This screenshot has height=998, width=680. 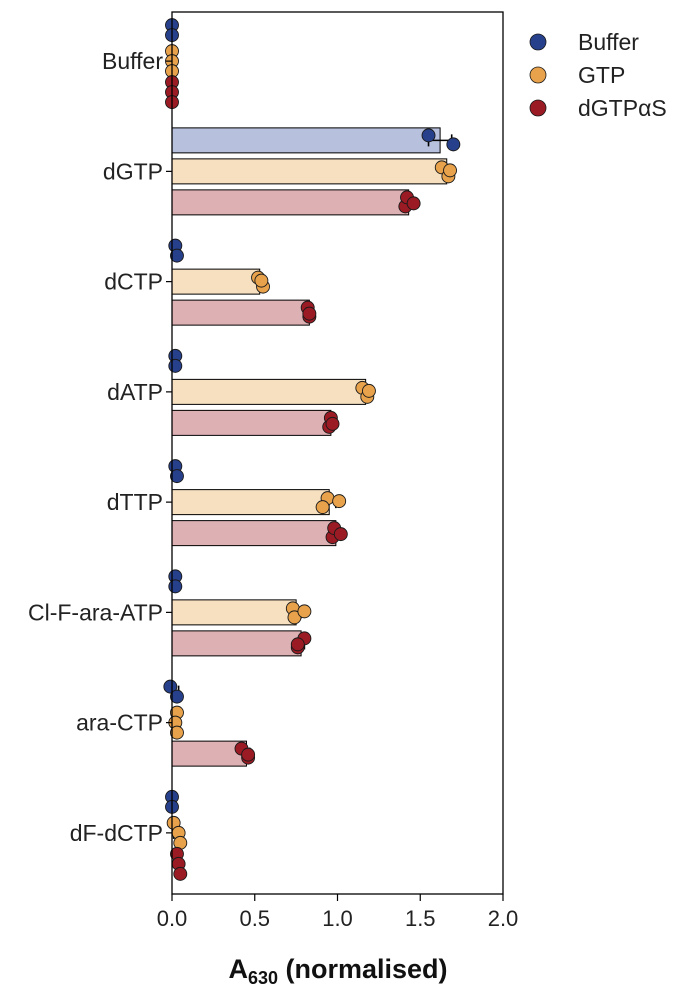 I want to click on category-label: dTTP, so click(x=135, y=502).